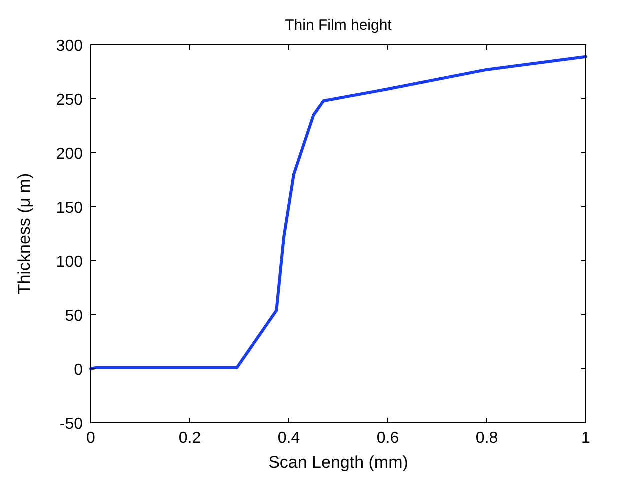 Image resolution: width=639 pixels, height=484 pixels. Describe the element at coordinates (70, 46) in the screenshot. I see `y-tick-label: 300` at that location.